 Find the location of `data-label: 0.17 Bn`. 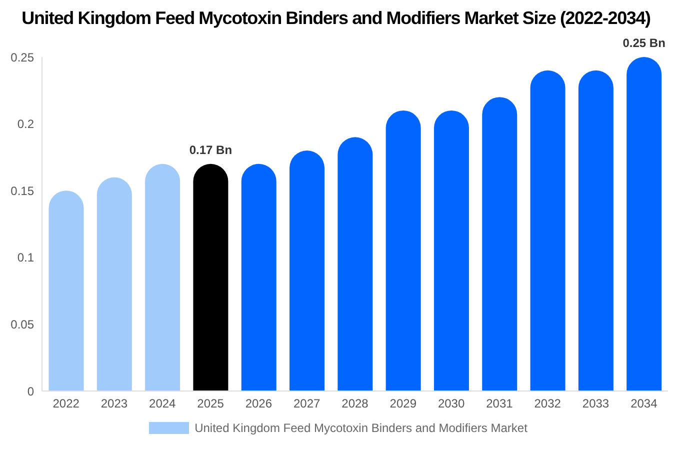

data-label: 0.17 Bn is located at coordinates (210, 149).